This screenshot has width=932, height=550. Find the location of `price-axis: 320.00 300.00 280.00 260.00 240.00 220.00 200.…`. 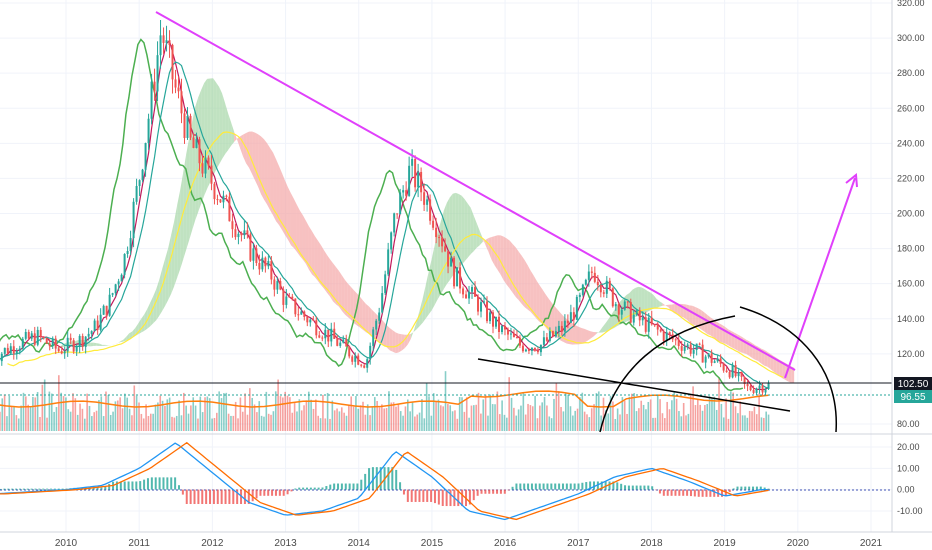

price-axis: 320.00 300.00 280.00 260.00 240.00 220.00 200.… is located at coordinates (911, 214).